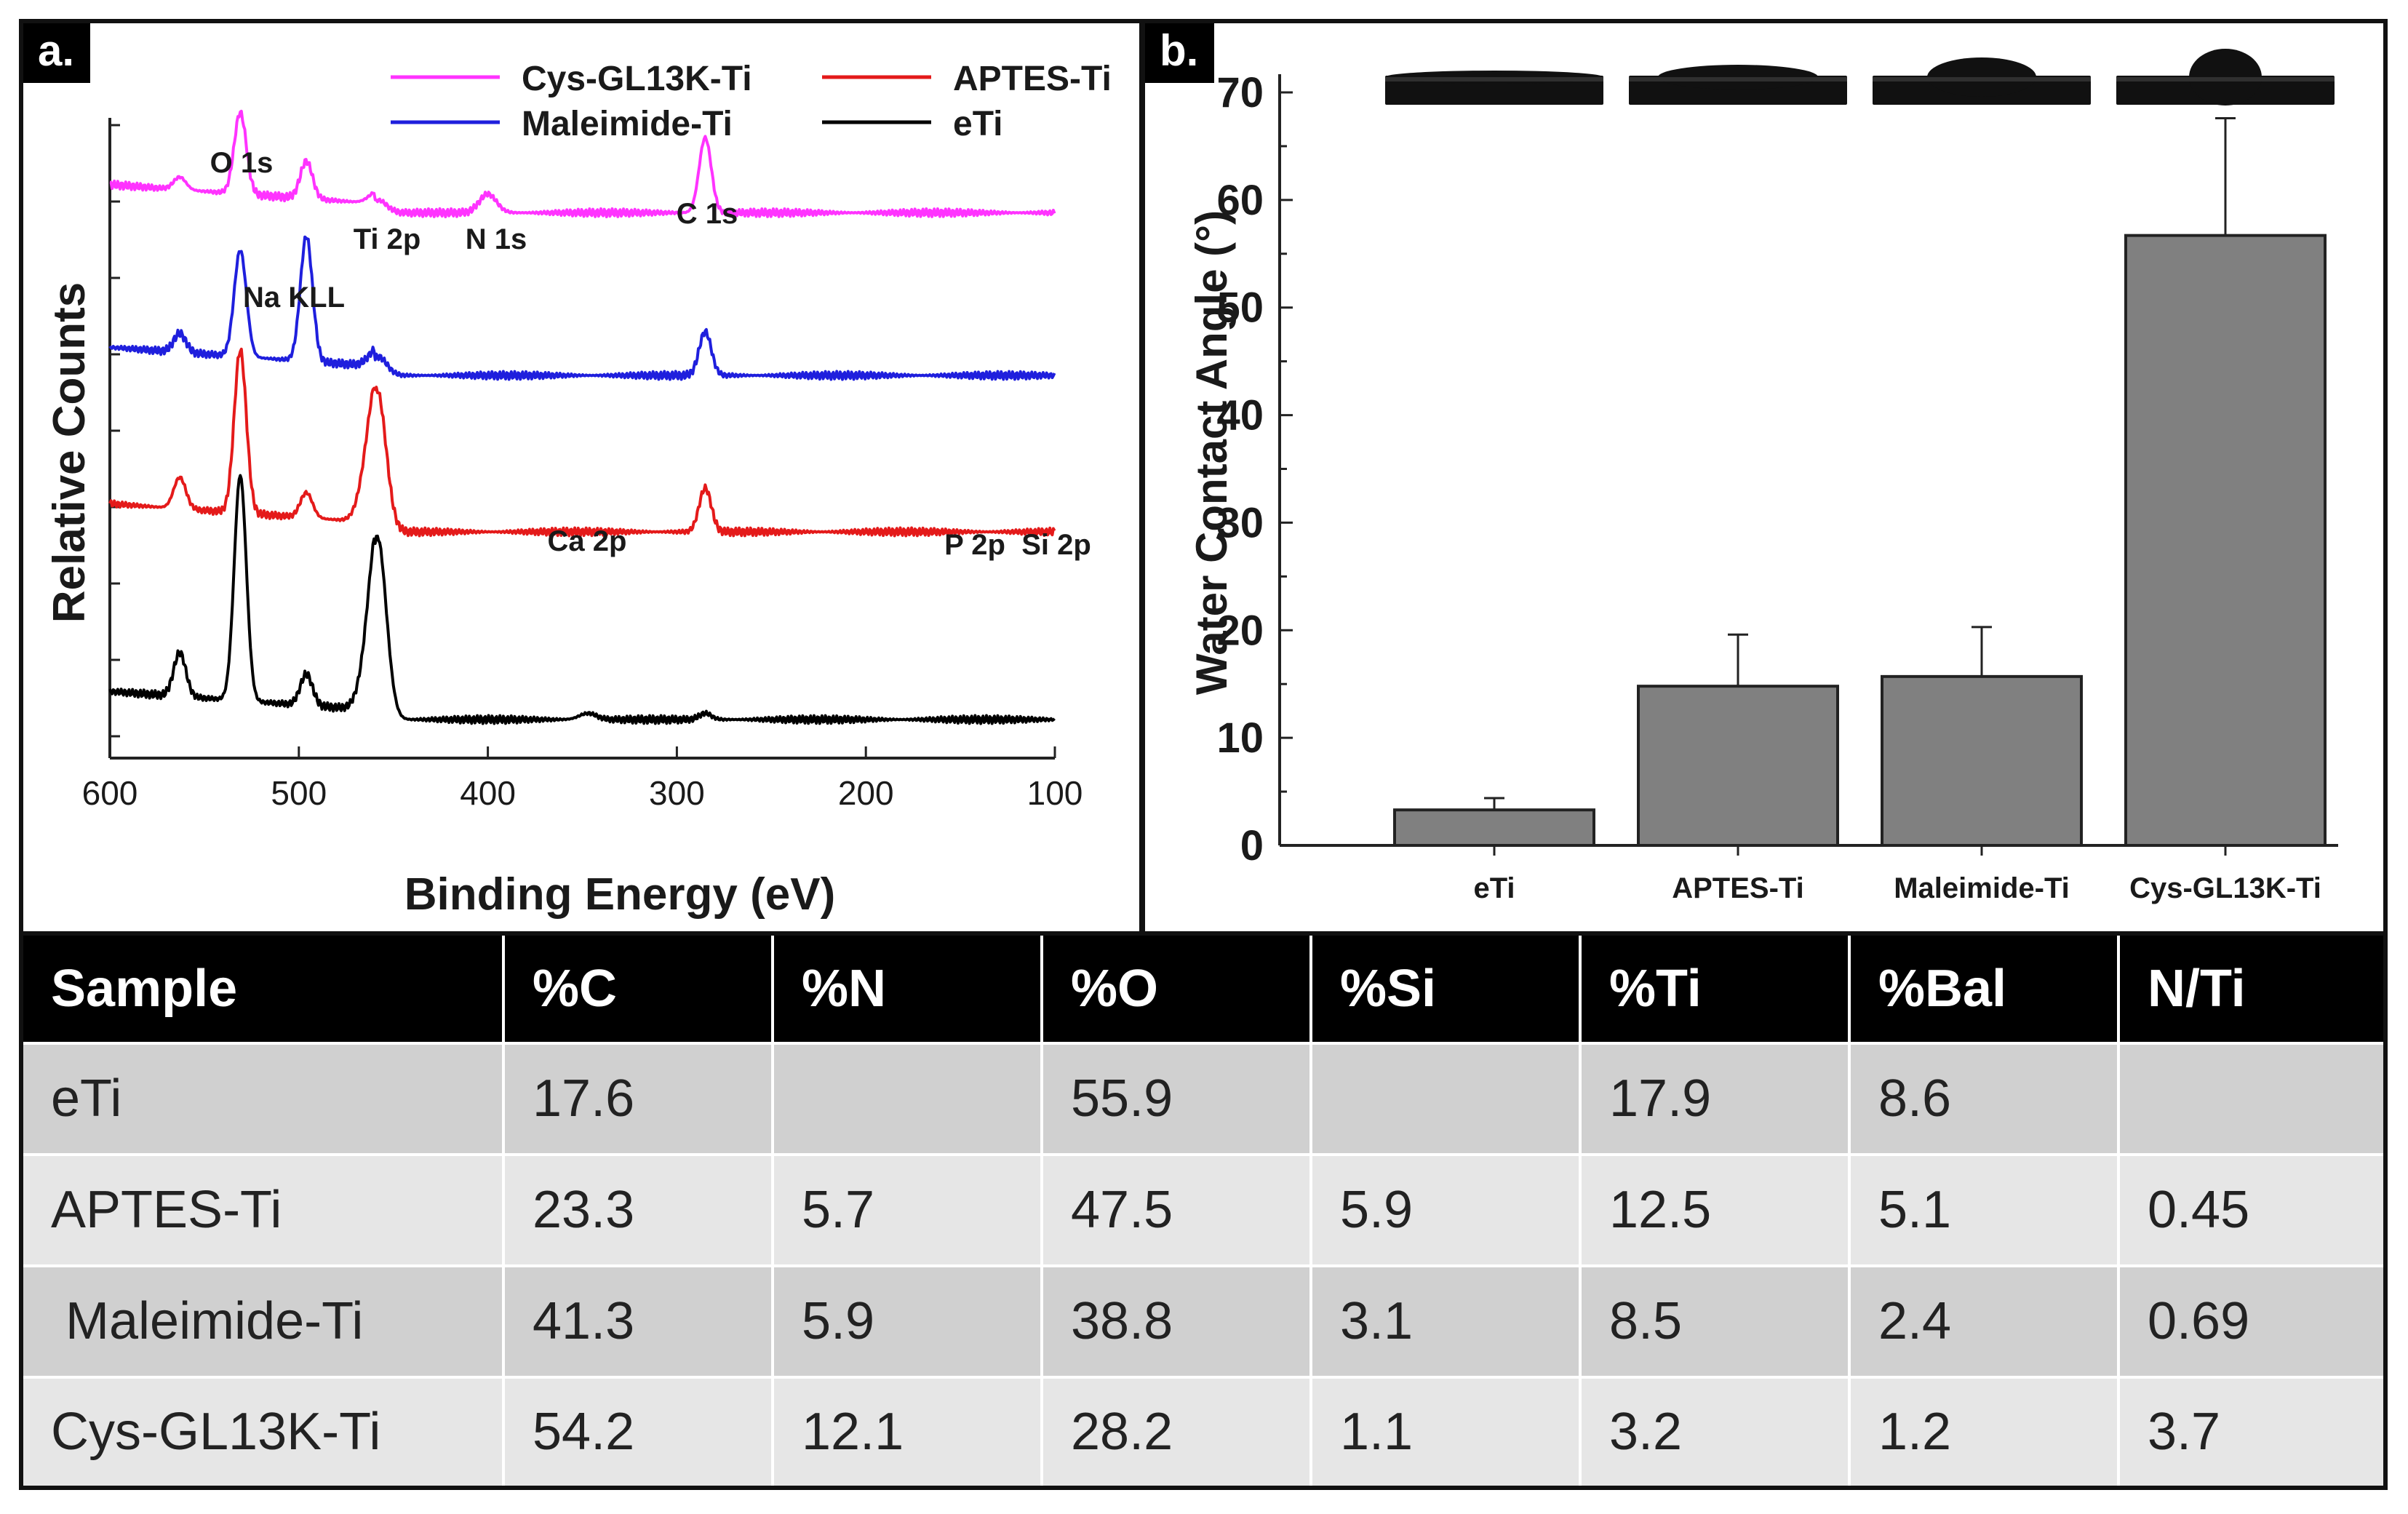 This screenshot has width=2408, height=1514. What do you see at coordinates (264, 1430) in the screenshot?
I see `cell-sample: Cys-GL13K-Ti` at bounding box center [264, 1430].